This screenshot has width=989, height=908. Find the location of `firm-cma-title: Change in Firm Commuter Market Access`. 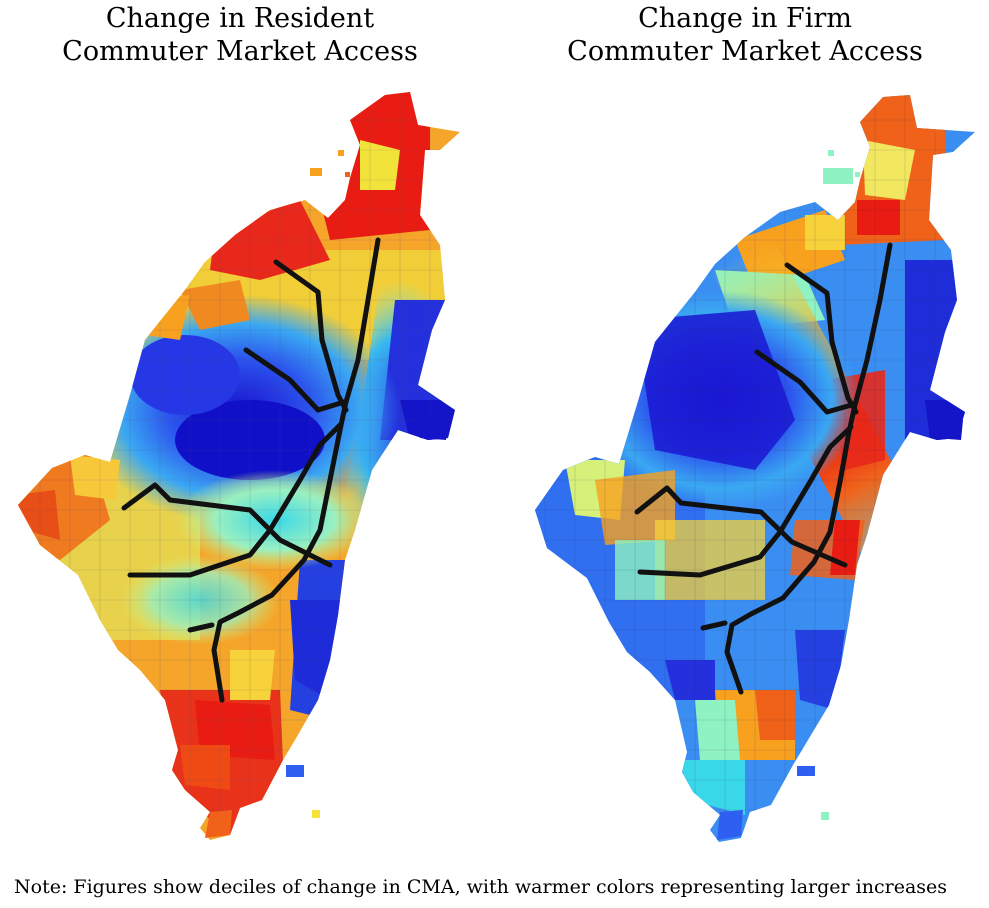

firm-cma-title: Change in Firm Commuter Market Access is located at coordinates (745, 35).